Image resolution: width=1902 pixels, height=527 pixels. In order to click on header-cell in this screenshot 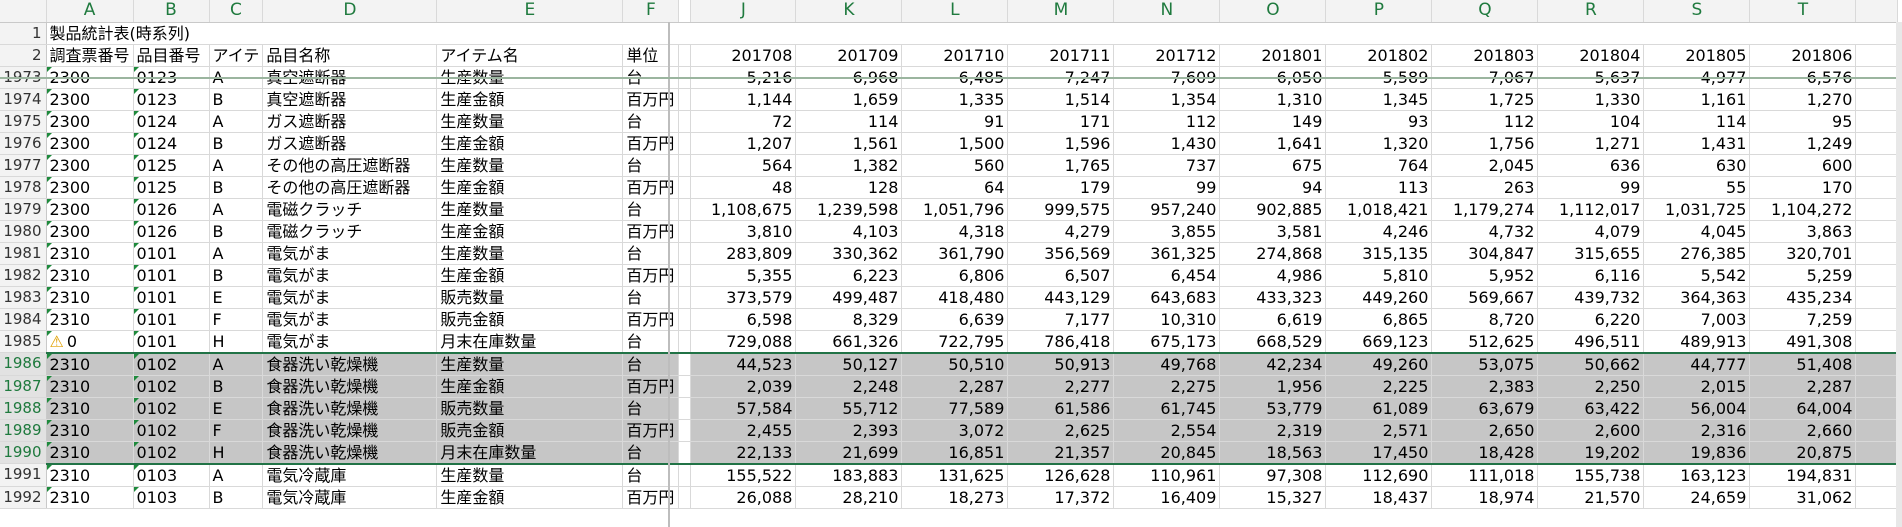, I will do `click(1877, 55)`.